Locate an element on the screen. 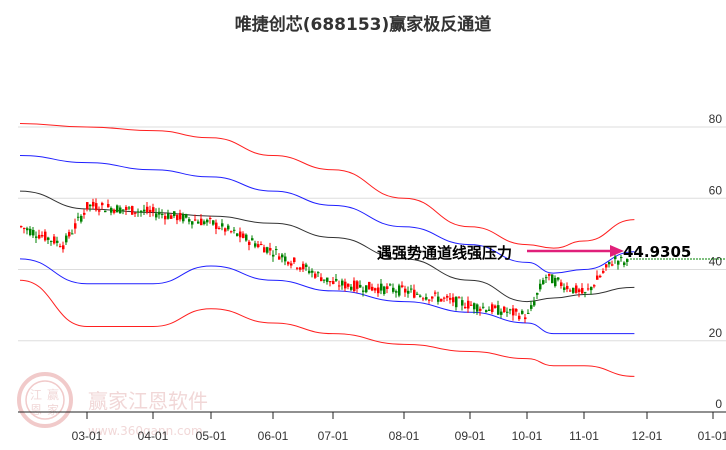  svg-text: 赢 is located at coordinates (53, 394).